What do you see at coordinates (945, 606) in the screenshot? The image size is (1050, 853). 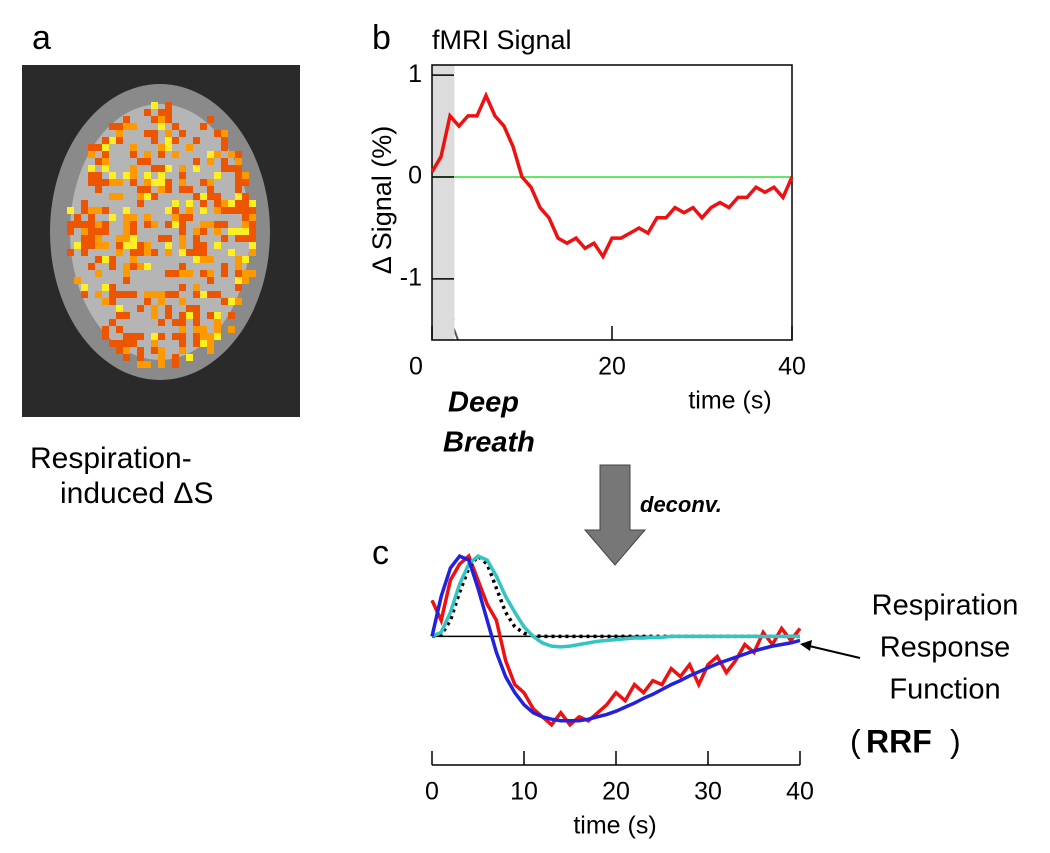 I see `annotation: Respiration` at bounding box center [945, 606].